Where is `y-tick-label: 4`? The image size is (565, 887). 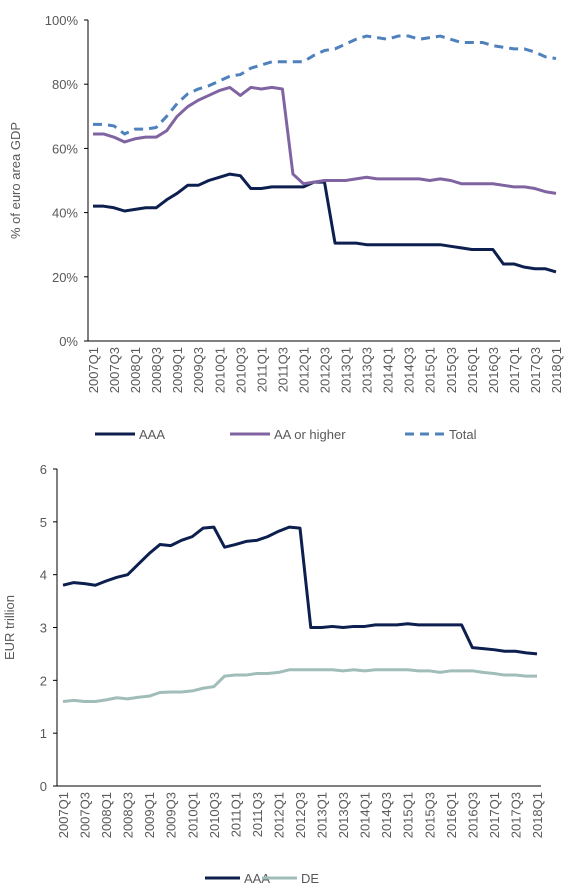 y-tick-label: 4 is located at coordinates (43, 575).